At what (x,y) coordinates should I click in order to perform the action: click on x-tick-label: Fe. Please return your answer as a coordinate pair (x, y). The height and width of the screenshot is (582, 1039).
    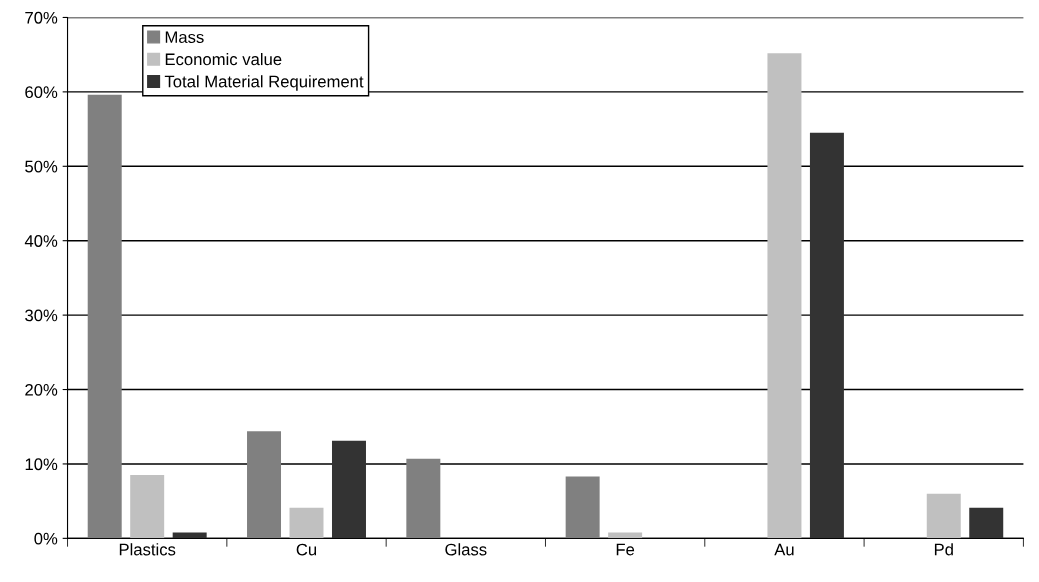
    Looking at the image, I should click on (625, 549).